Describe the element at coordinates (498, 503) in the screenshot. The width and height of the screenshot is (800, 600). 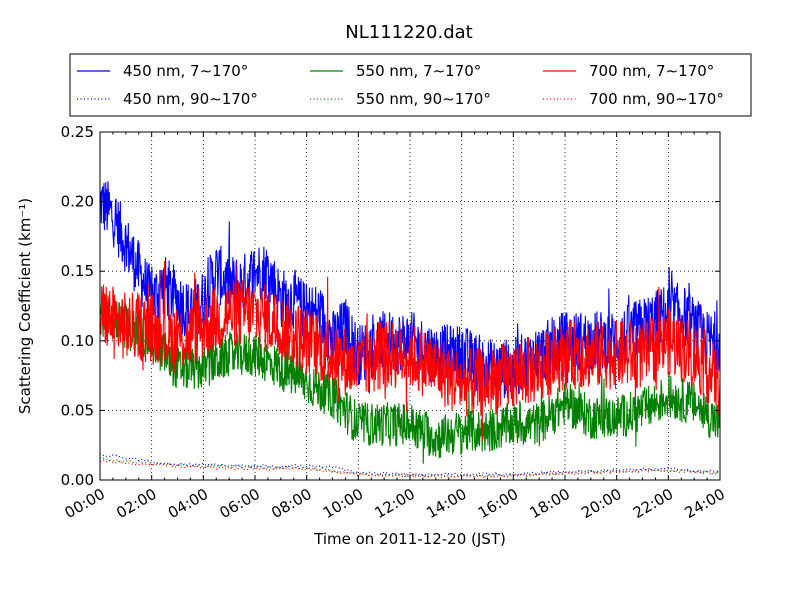
I see `x-tick-label: 16:00` at that location.